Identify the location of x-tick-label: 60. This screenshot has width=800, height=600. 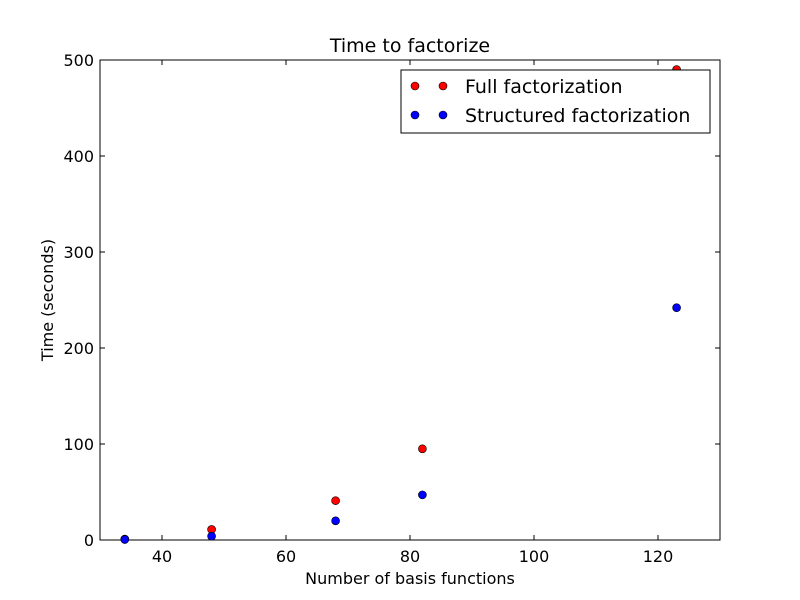
(286, 556).